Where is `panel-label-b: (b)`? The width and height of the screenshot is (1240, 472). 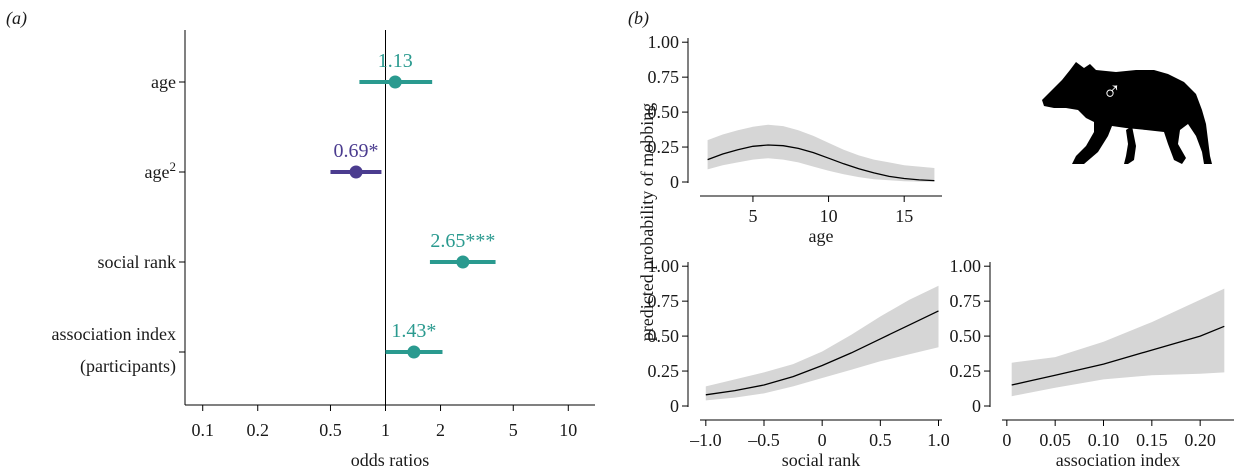
panel-label-b: (b) is located at coordinates (638, 18).